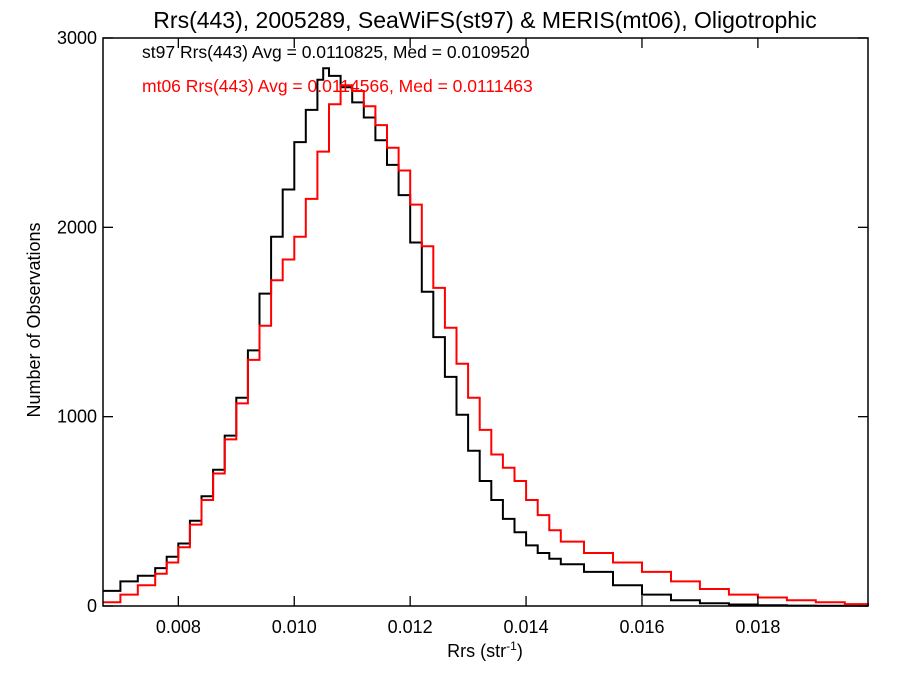 This screenshot has height=680, width=900. What do you see at coordinates (92, 606) in the screenshot?
I see `y-tick-label: 0` at bounding box center [92, 606].